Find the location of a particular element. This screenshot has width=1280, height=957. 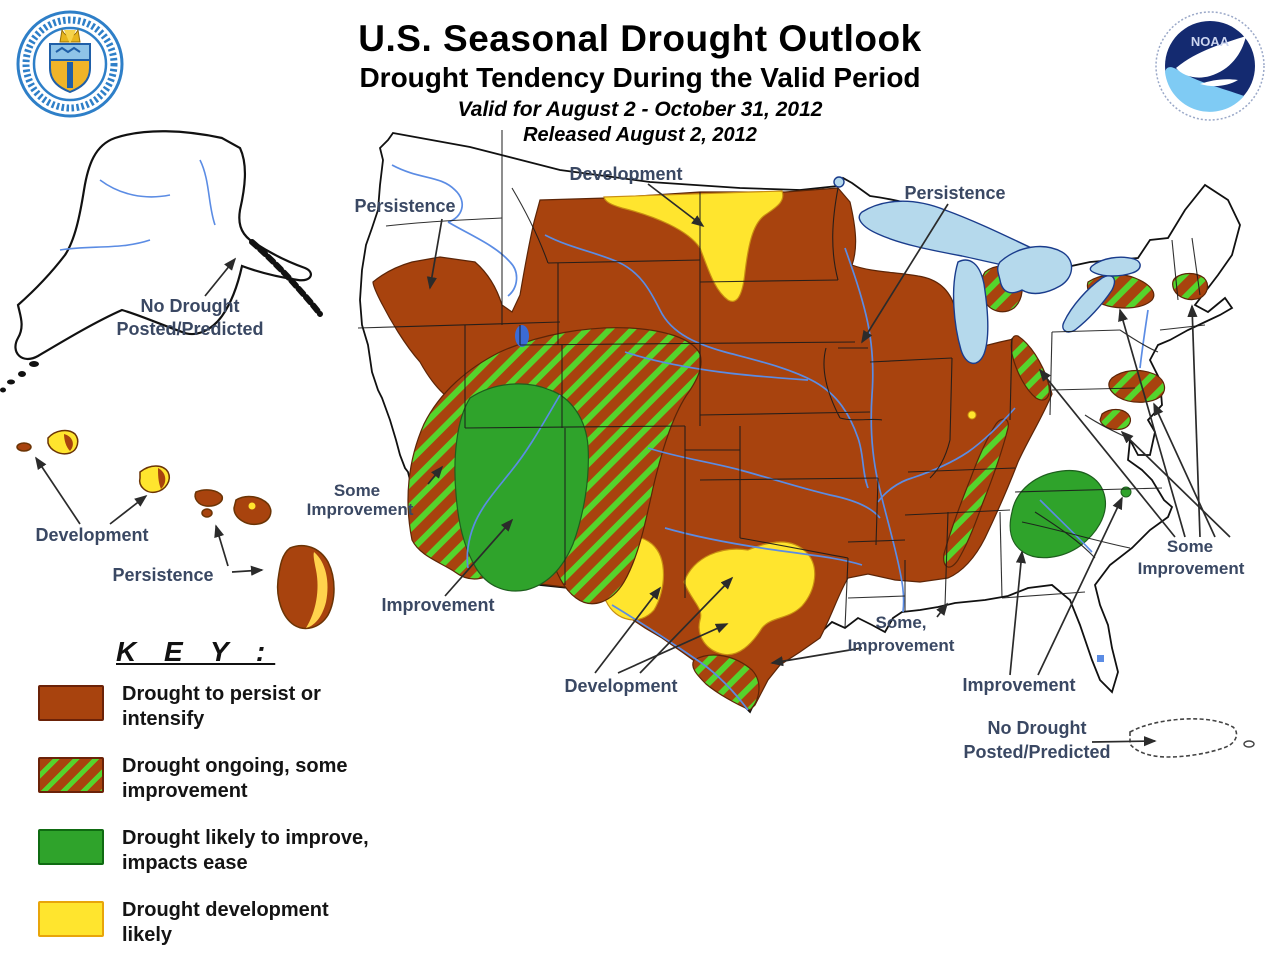

label-california-some-line1: Some is located at coordinates (357, 490).